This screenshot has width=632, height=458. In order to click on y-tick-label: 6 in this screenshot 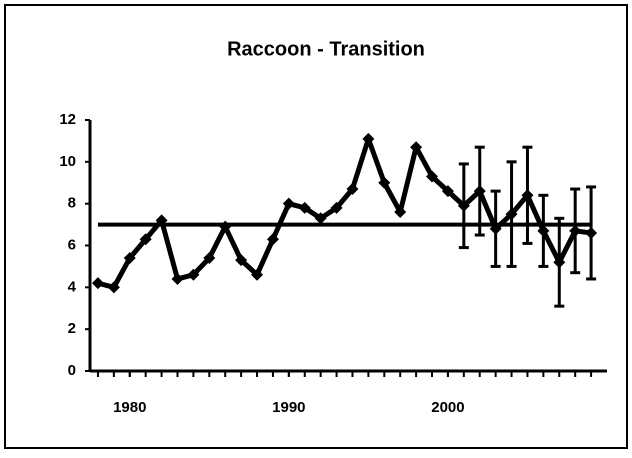, I will do `click(72, 244)`.